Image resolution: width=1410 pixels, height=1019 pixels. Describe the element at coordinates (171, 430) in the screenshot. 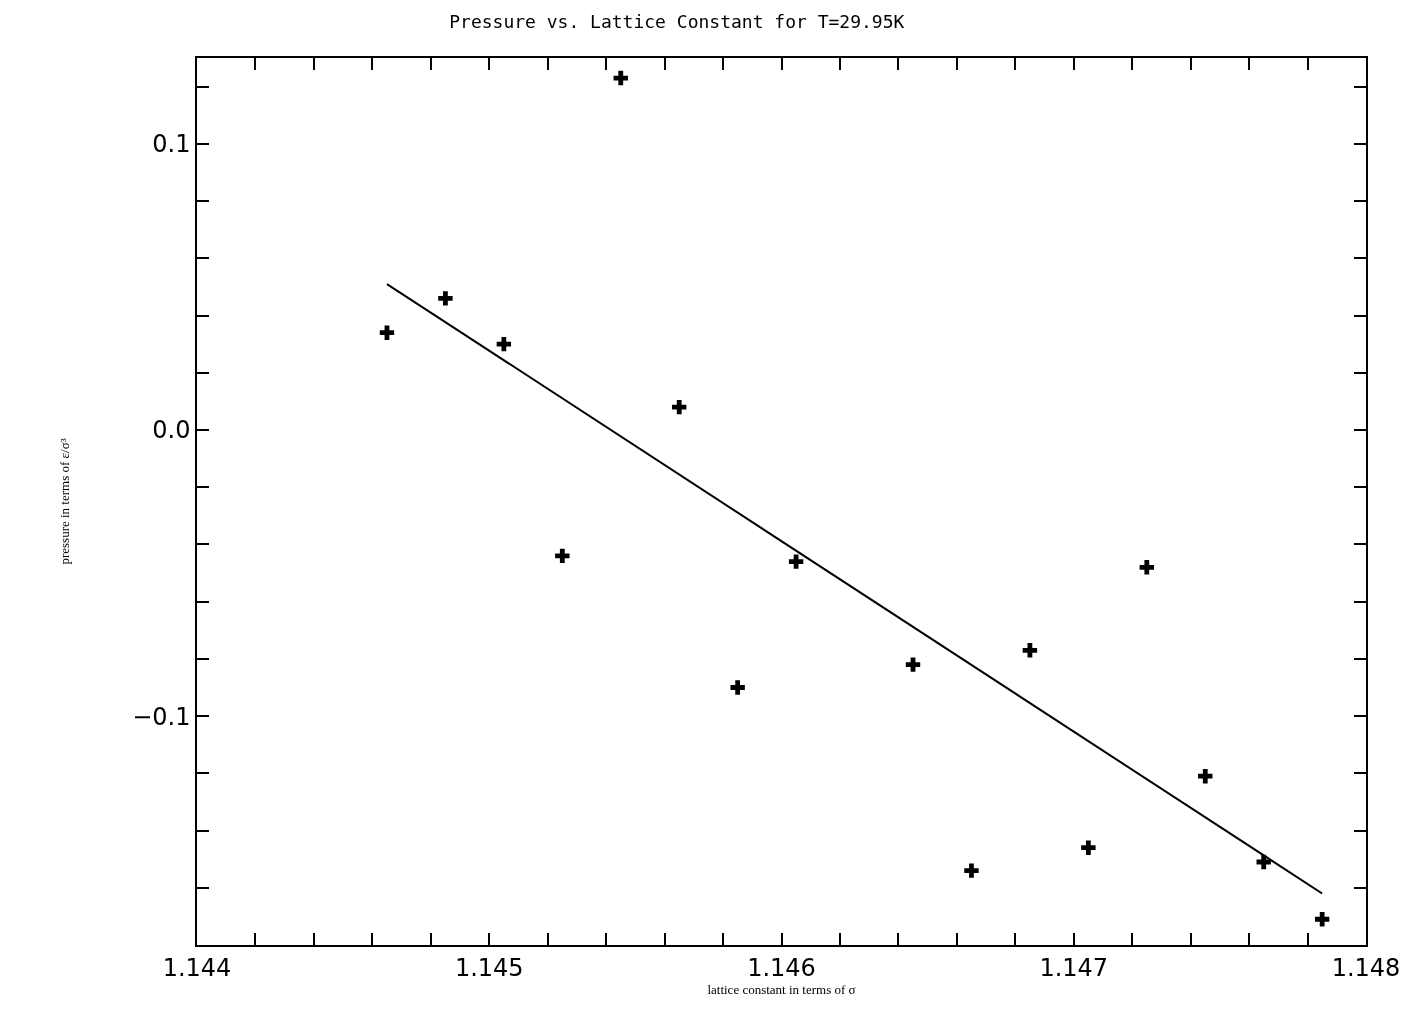

I see `y-tick-label: 0.0` at that location.